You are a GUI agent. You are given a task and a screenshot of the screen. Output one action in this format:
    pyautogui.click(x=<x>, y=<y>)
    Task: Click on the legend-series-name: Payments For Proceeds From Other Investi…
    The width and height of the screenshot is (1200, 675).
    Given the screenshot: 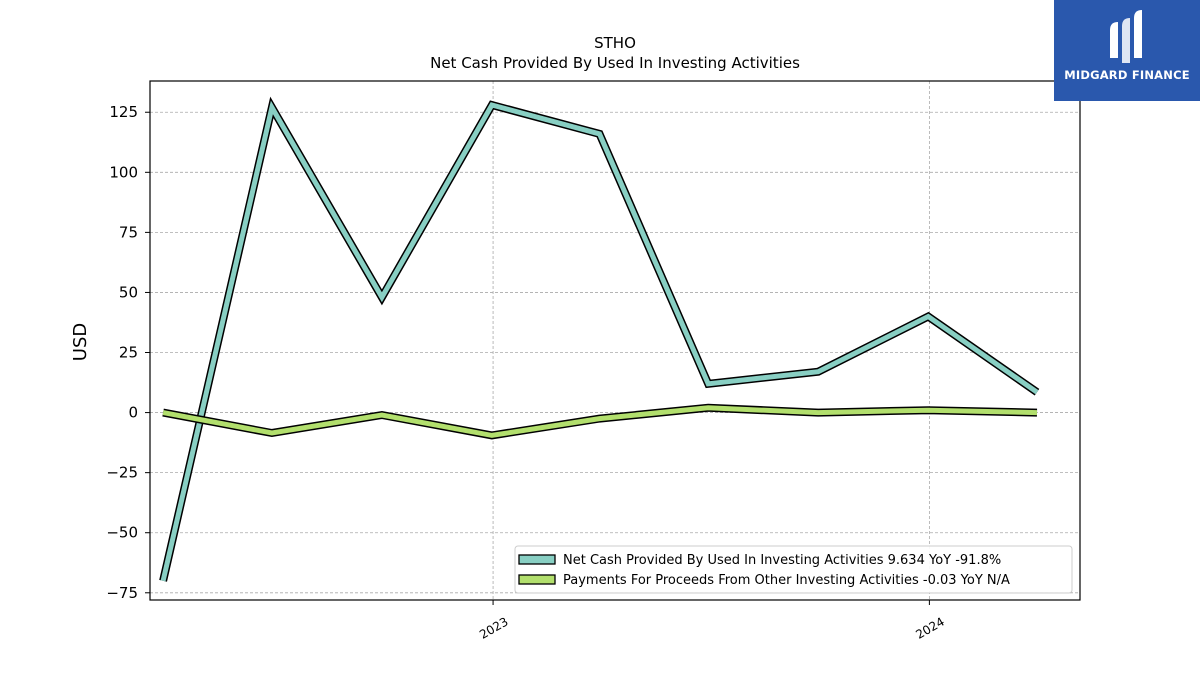 What is the action you would take?
    pyautogui.click(x=741, y=580)
    